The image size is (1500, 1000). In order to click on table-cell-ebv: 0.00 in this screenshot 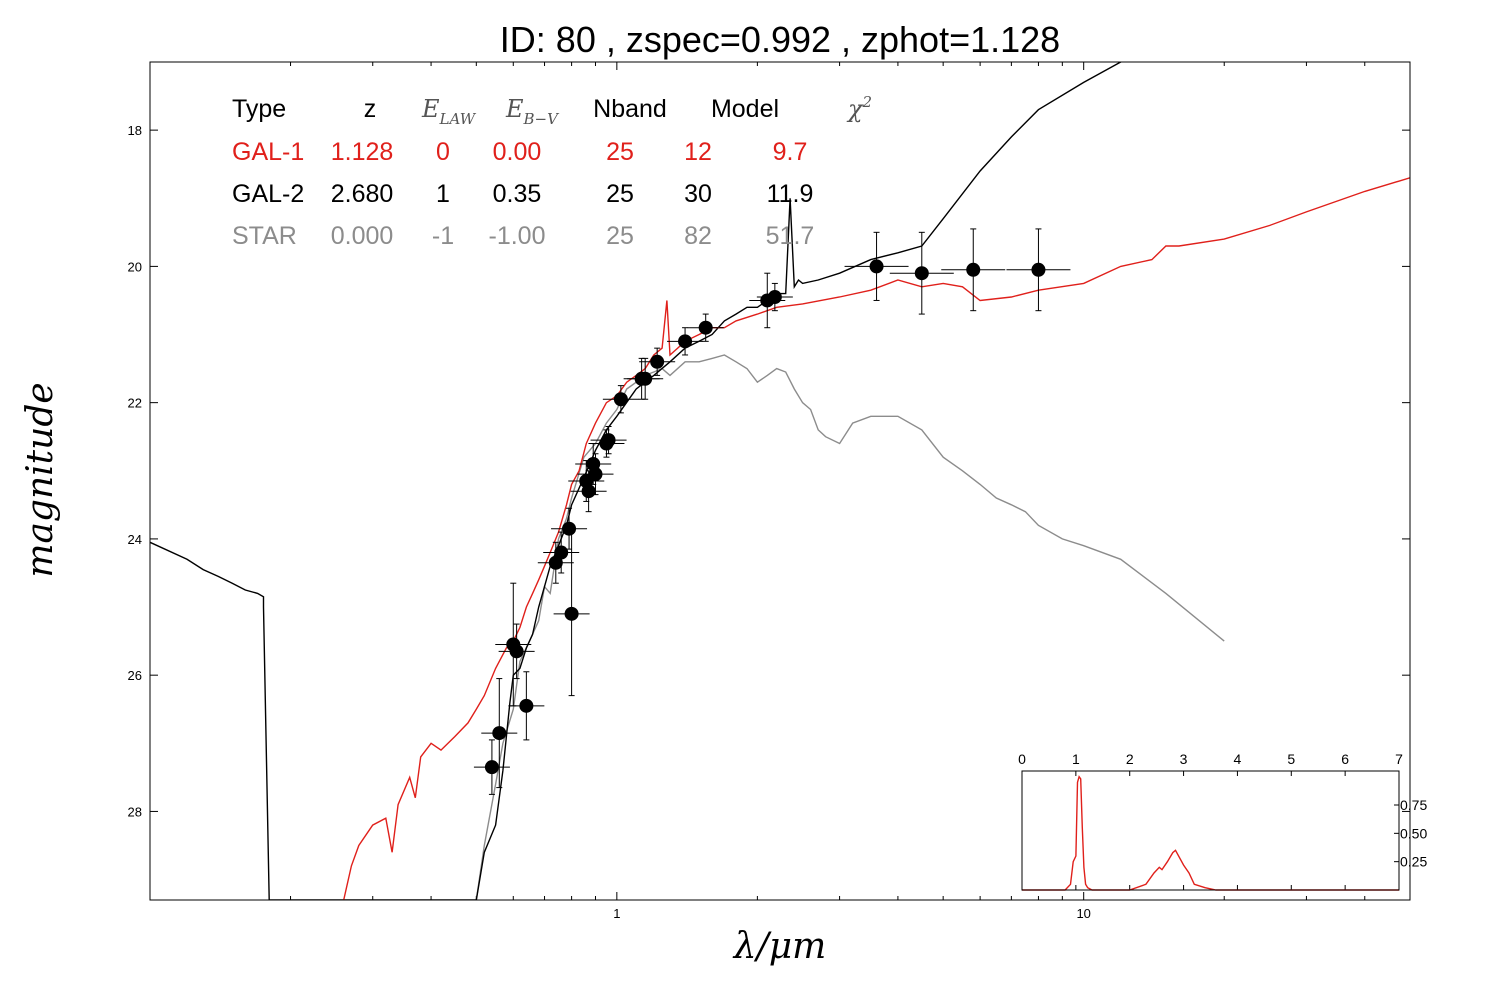, I will do `click(517, 152)`.